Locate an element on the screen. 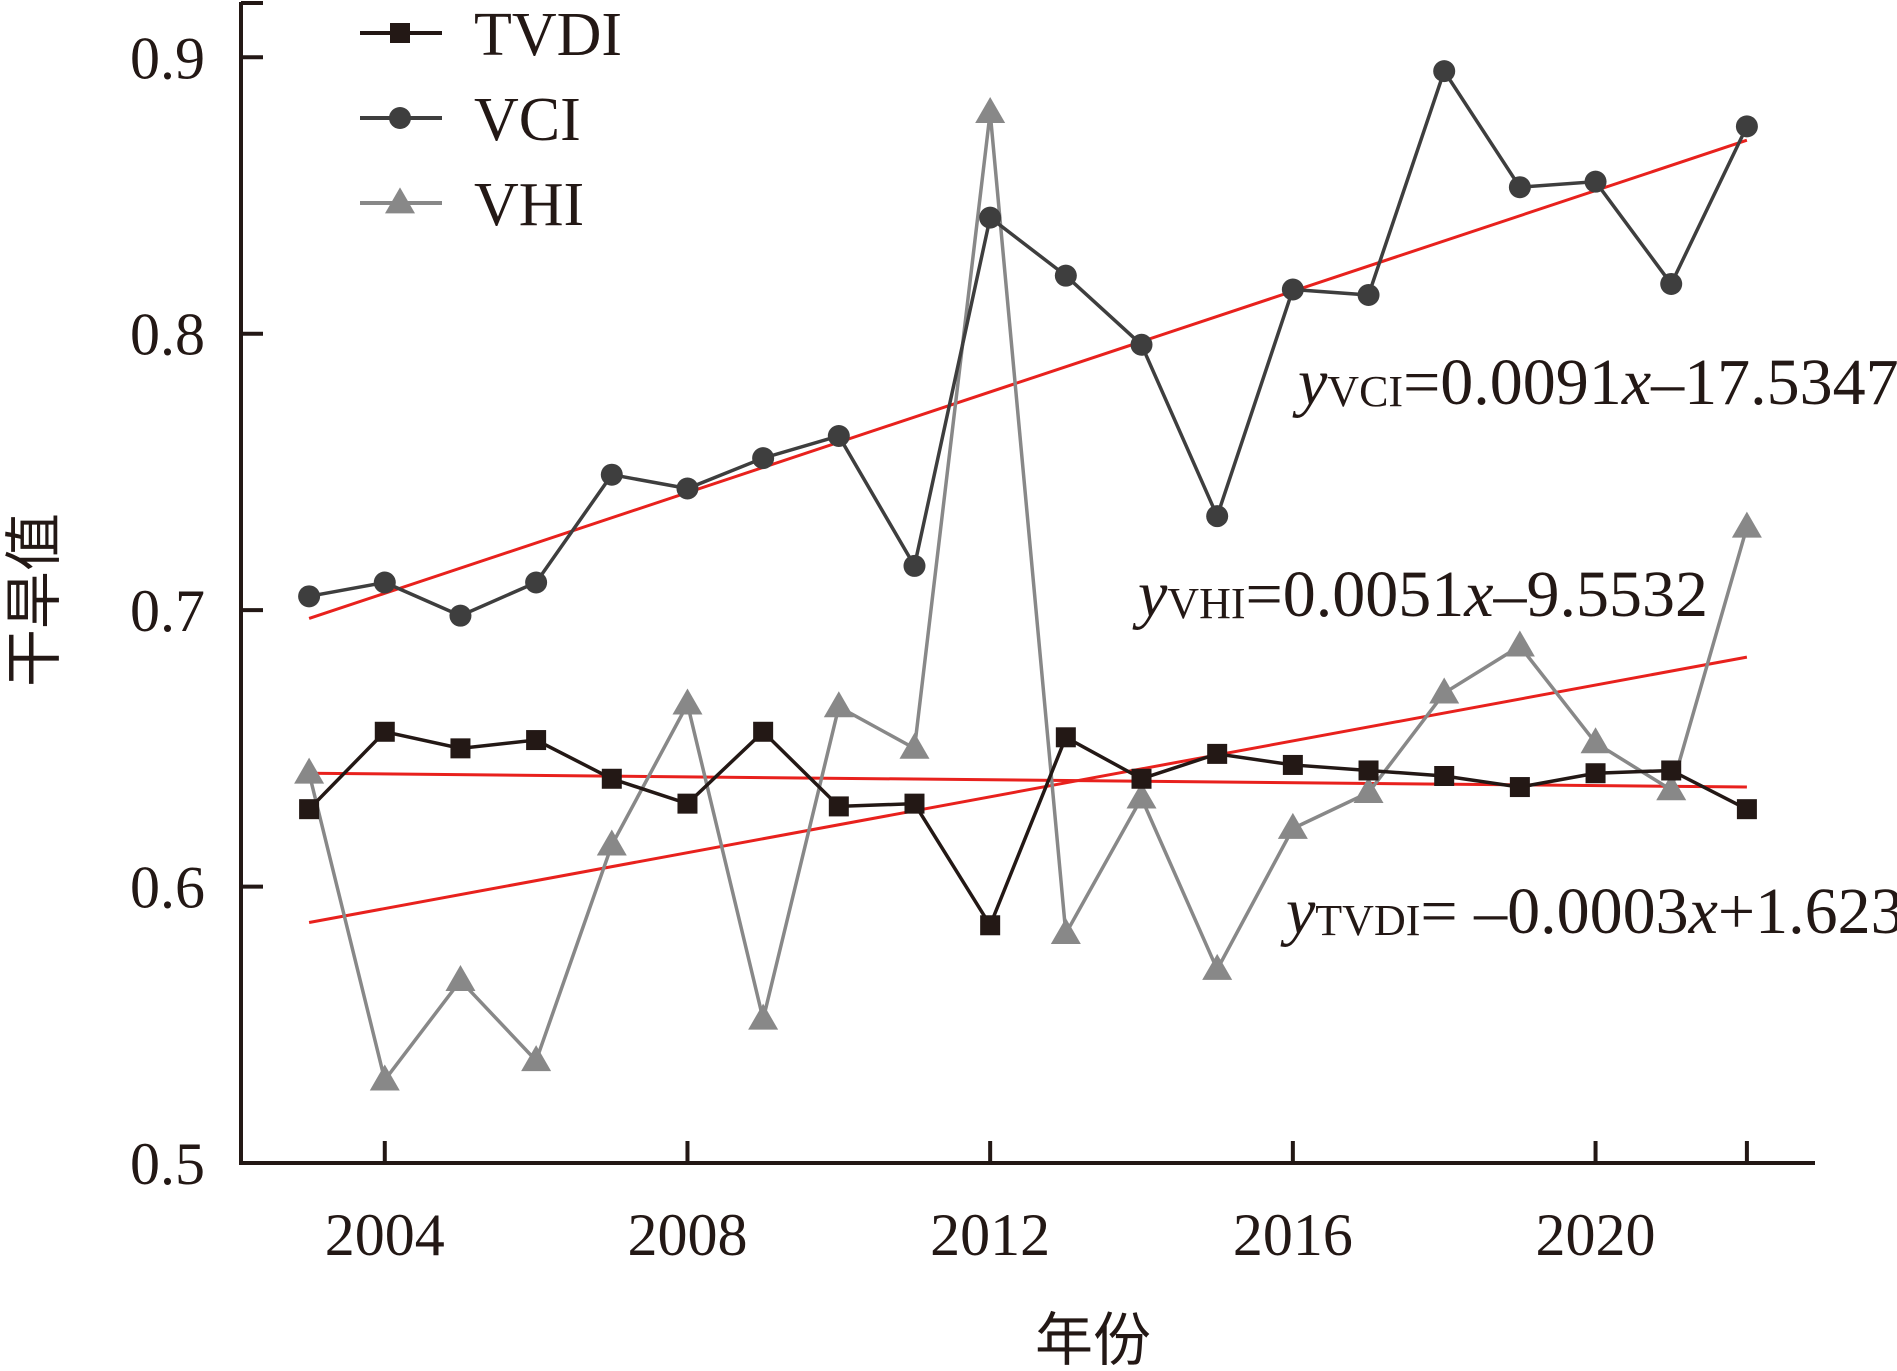 This screenshot has width=1897, height=1371. legend-item-tvdi: TVDI is located at coordinates (491, 35).